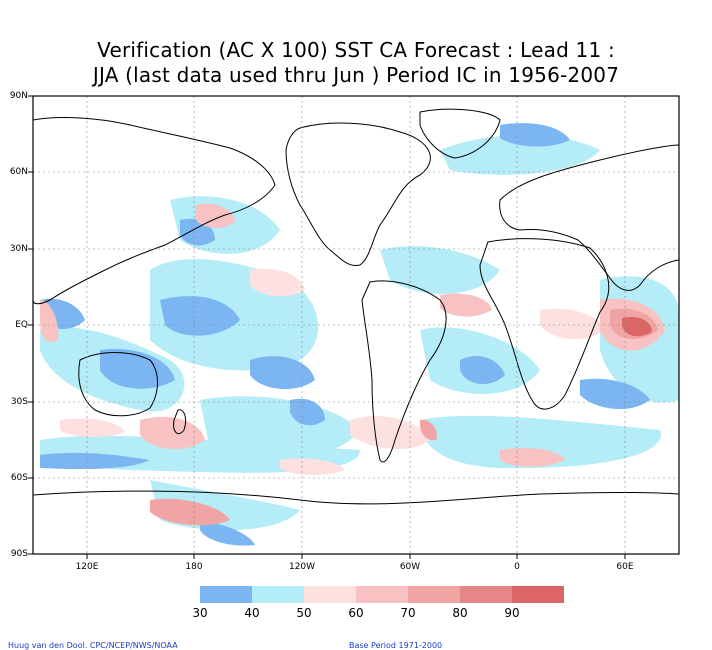 Image resolution: width=712 pixels, height=650 pixels. What do you see at coordinates (18, 249) in the screenshot?
I see `lat-label-30n: 30N` at bounding box center [18, 249].